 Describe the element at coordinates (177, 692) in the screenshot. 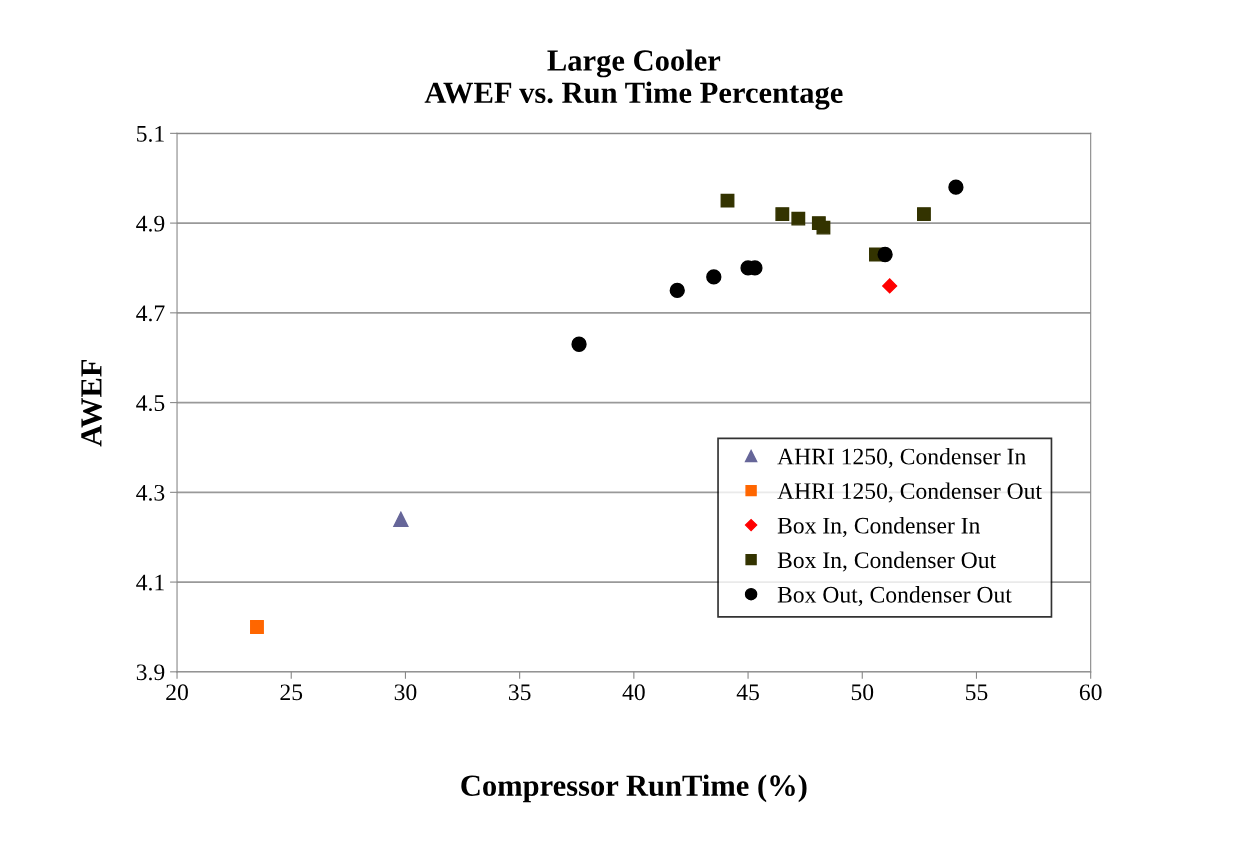

I see `x-tick-label: 20` at that location.